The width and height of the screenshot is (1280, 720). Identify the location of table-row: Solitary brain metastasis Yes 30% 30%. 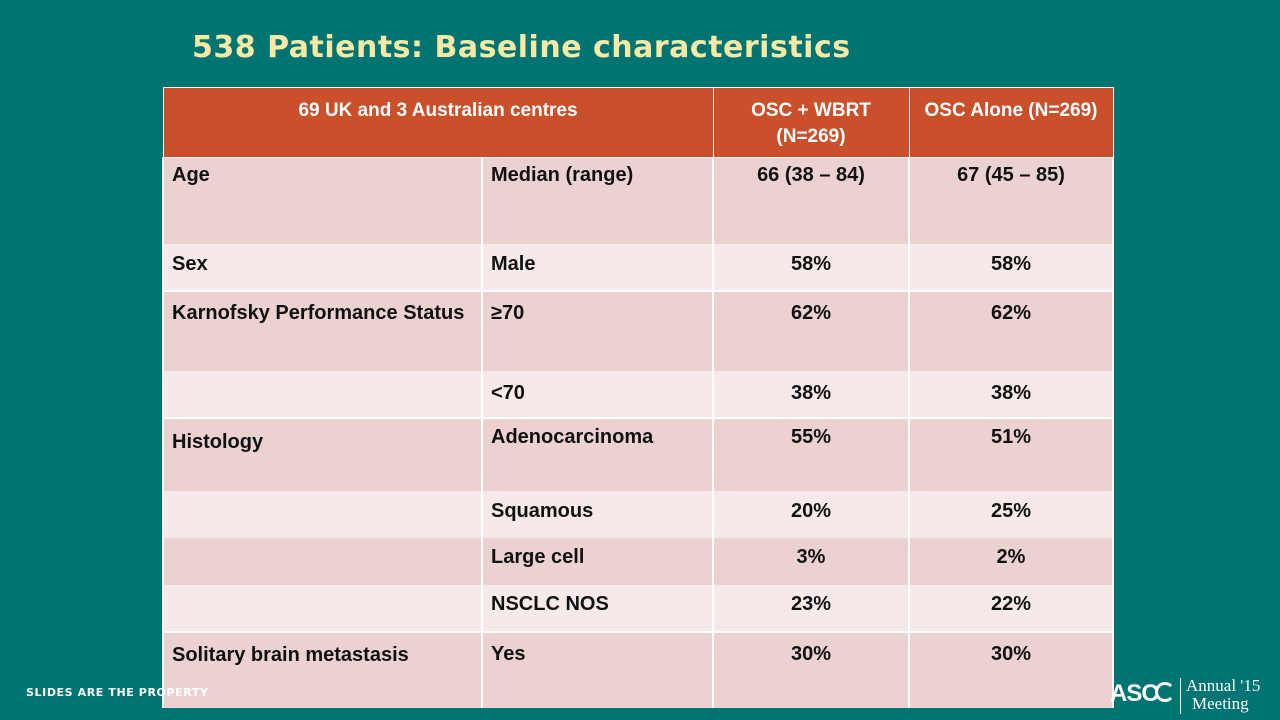
(638, 669).